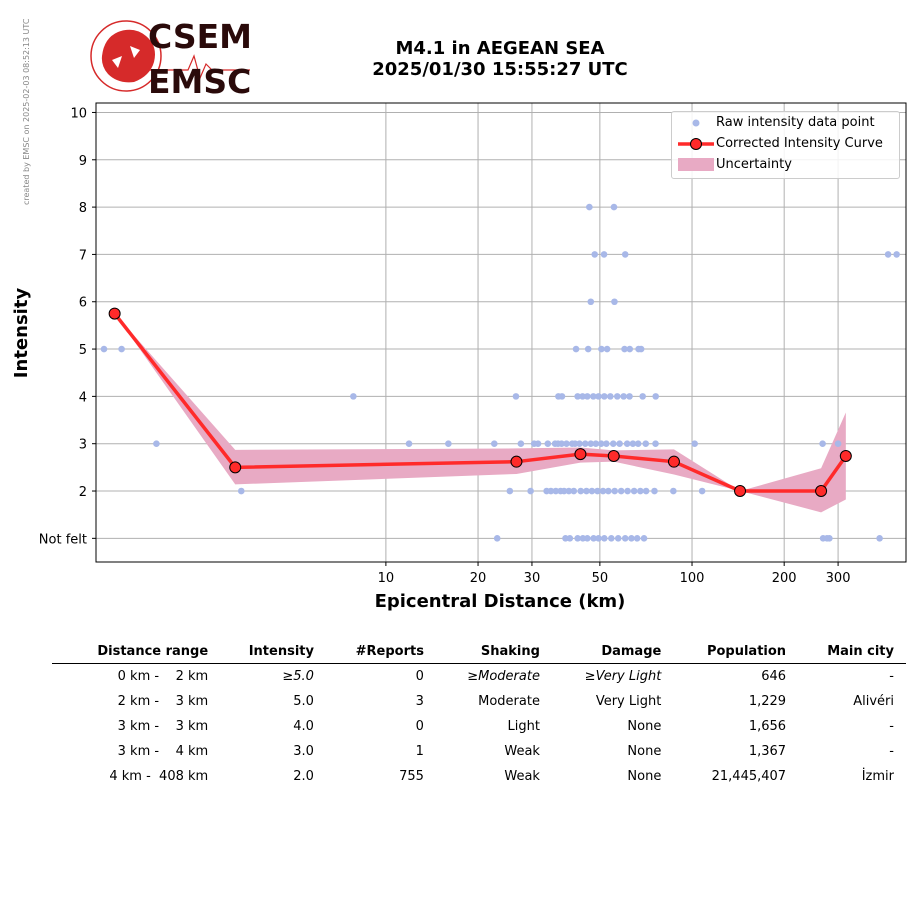 The height and width of the screenshot is (905, 915). What do you see at coordinates (795, 122) in the screenshot?
I see `legend-label-raw: Raw intensity data point` at bounding box center [795, 122].